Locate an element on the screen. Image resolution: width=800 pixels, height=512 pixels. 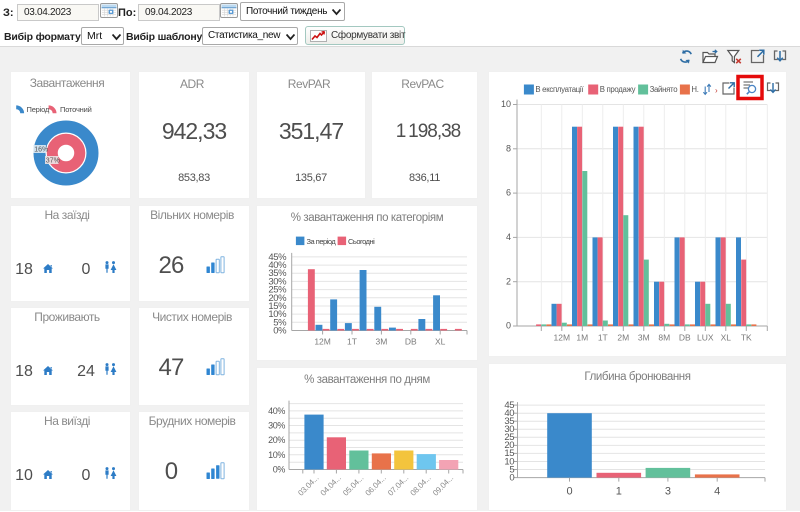
svg-text: 20 is located at coordinates (509, 445).